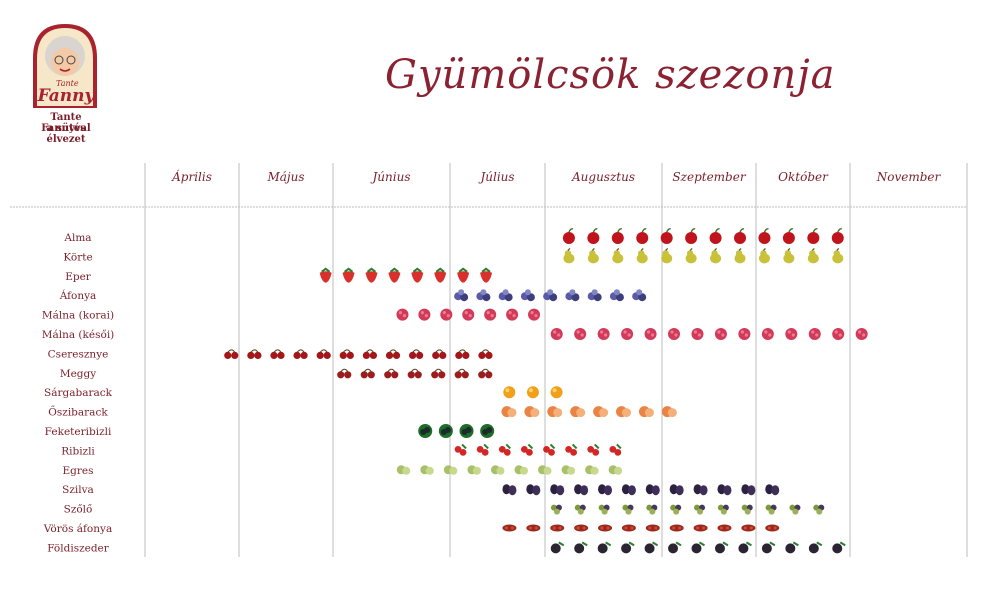  What do you see at coordinates (78, 354) in the screenshot?
I see `fruit-label: Cseresznye` at bounding box center [78, 354].